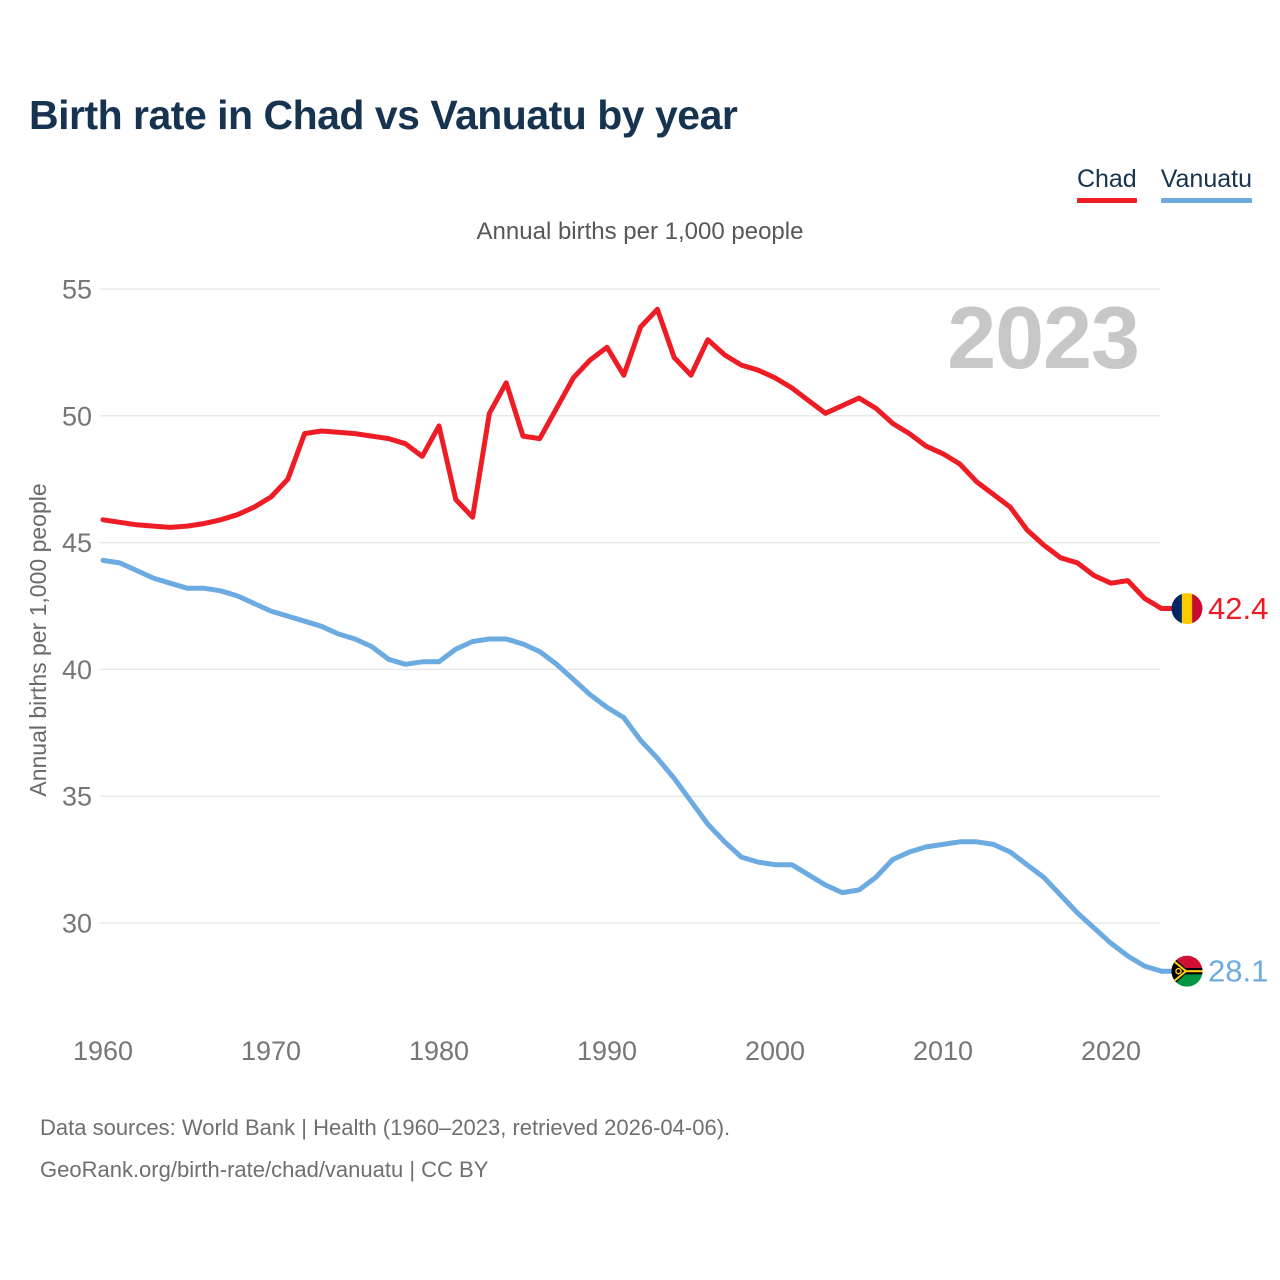  I want to click on y-tick-label: 35, so click(77, 797).